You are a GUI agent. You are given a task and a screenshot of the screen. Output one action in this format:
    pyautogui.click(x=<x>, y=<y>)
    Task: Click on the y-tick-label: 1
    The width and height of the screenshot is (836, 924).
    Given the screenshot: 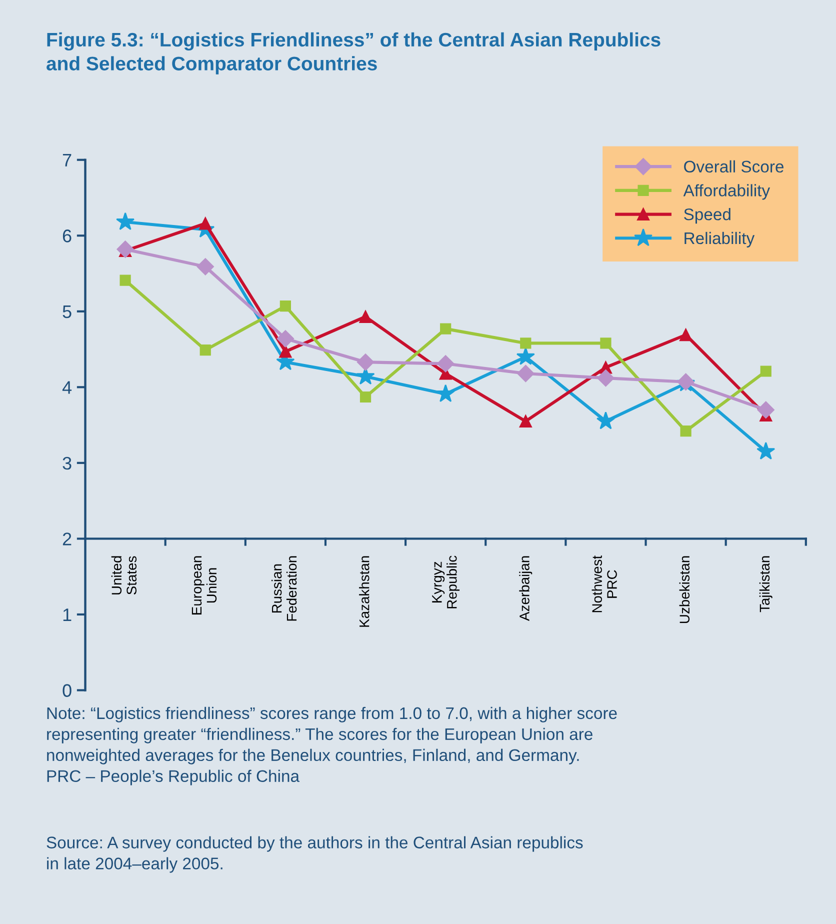 What is the action you would take?
    pyautogui.click(x=67, y=614)
    